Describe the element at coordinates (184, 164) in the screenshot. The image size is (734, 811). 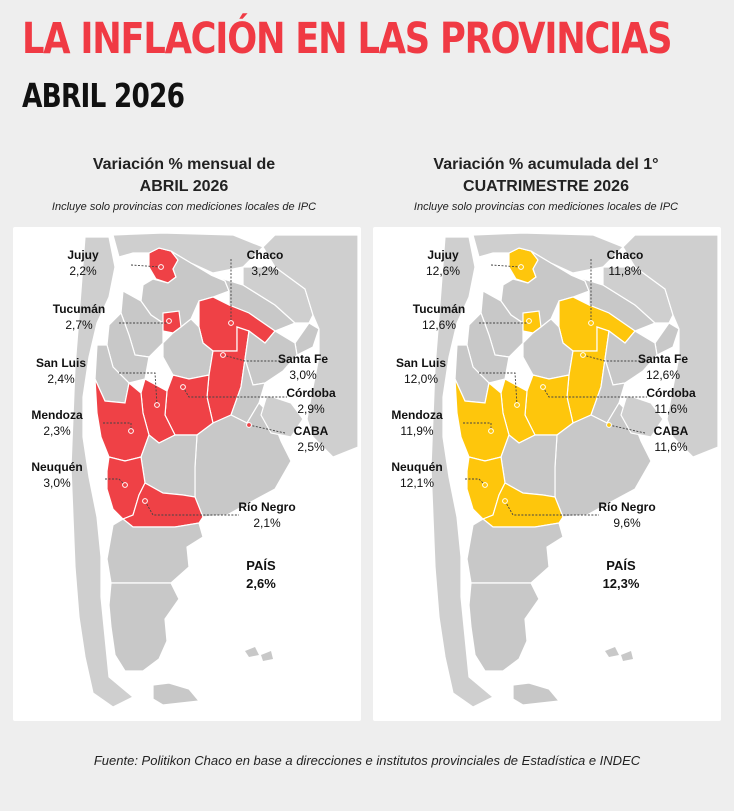
I see `panel-heading-line1: Variación % mensual de` at that location.